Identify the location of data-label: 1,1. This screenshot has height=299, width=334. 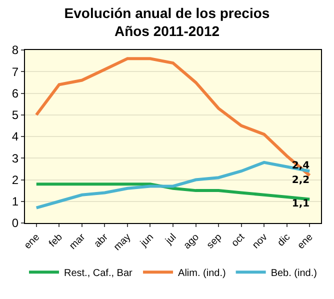
(301, 204).